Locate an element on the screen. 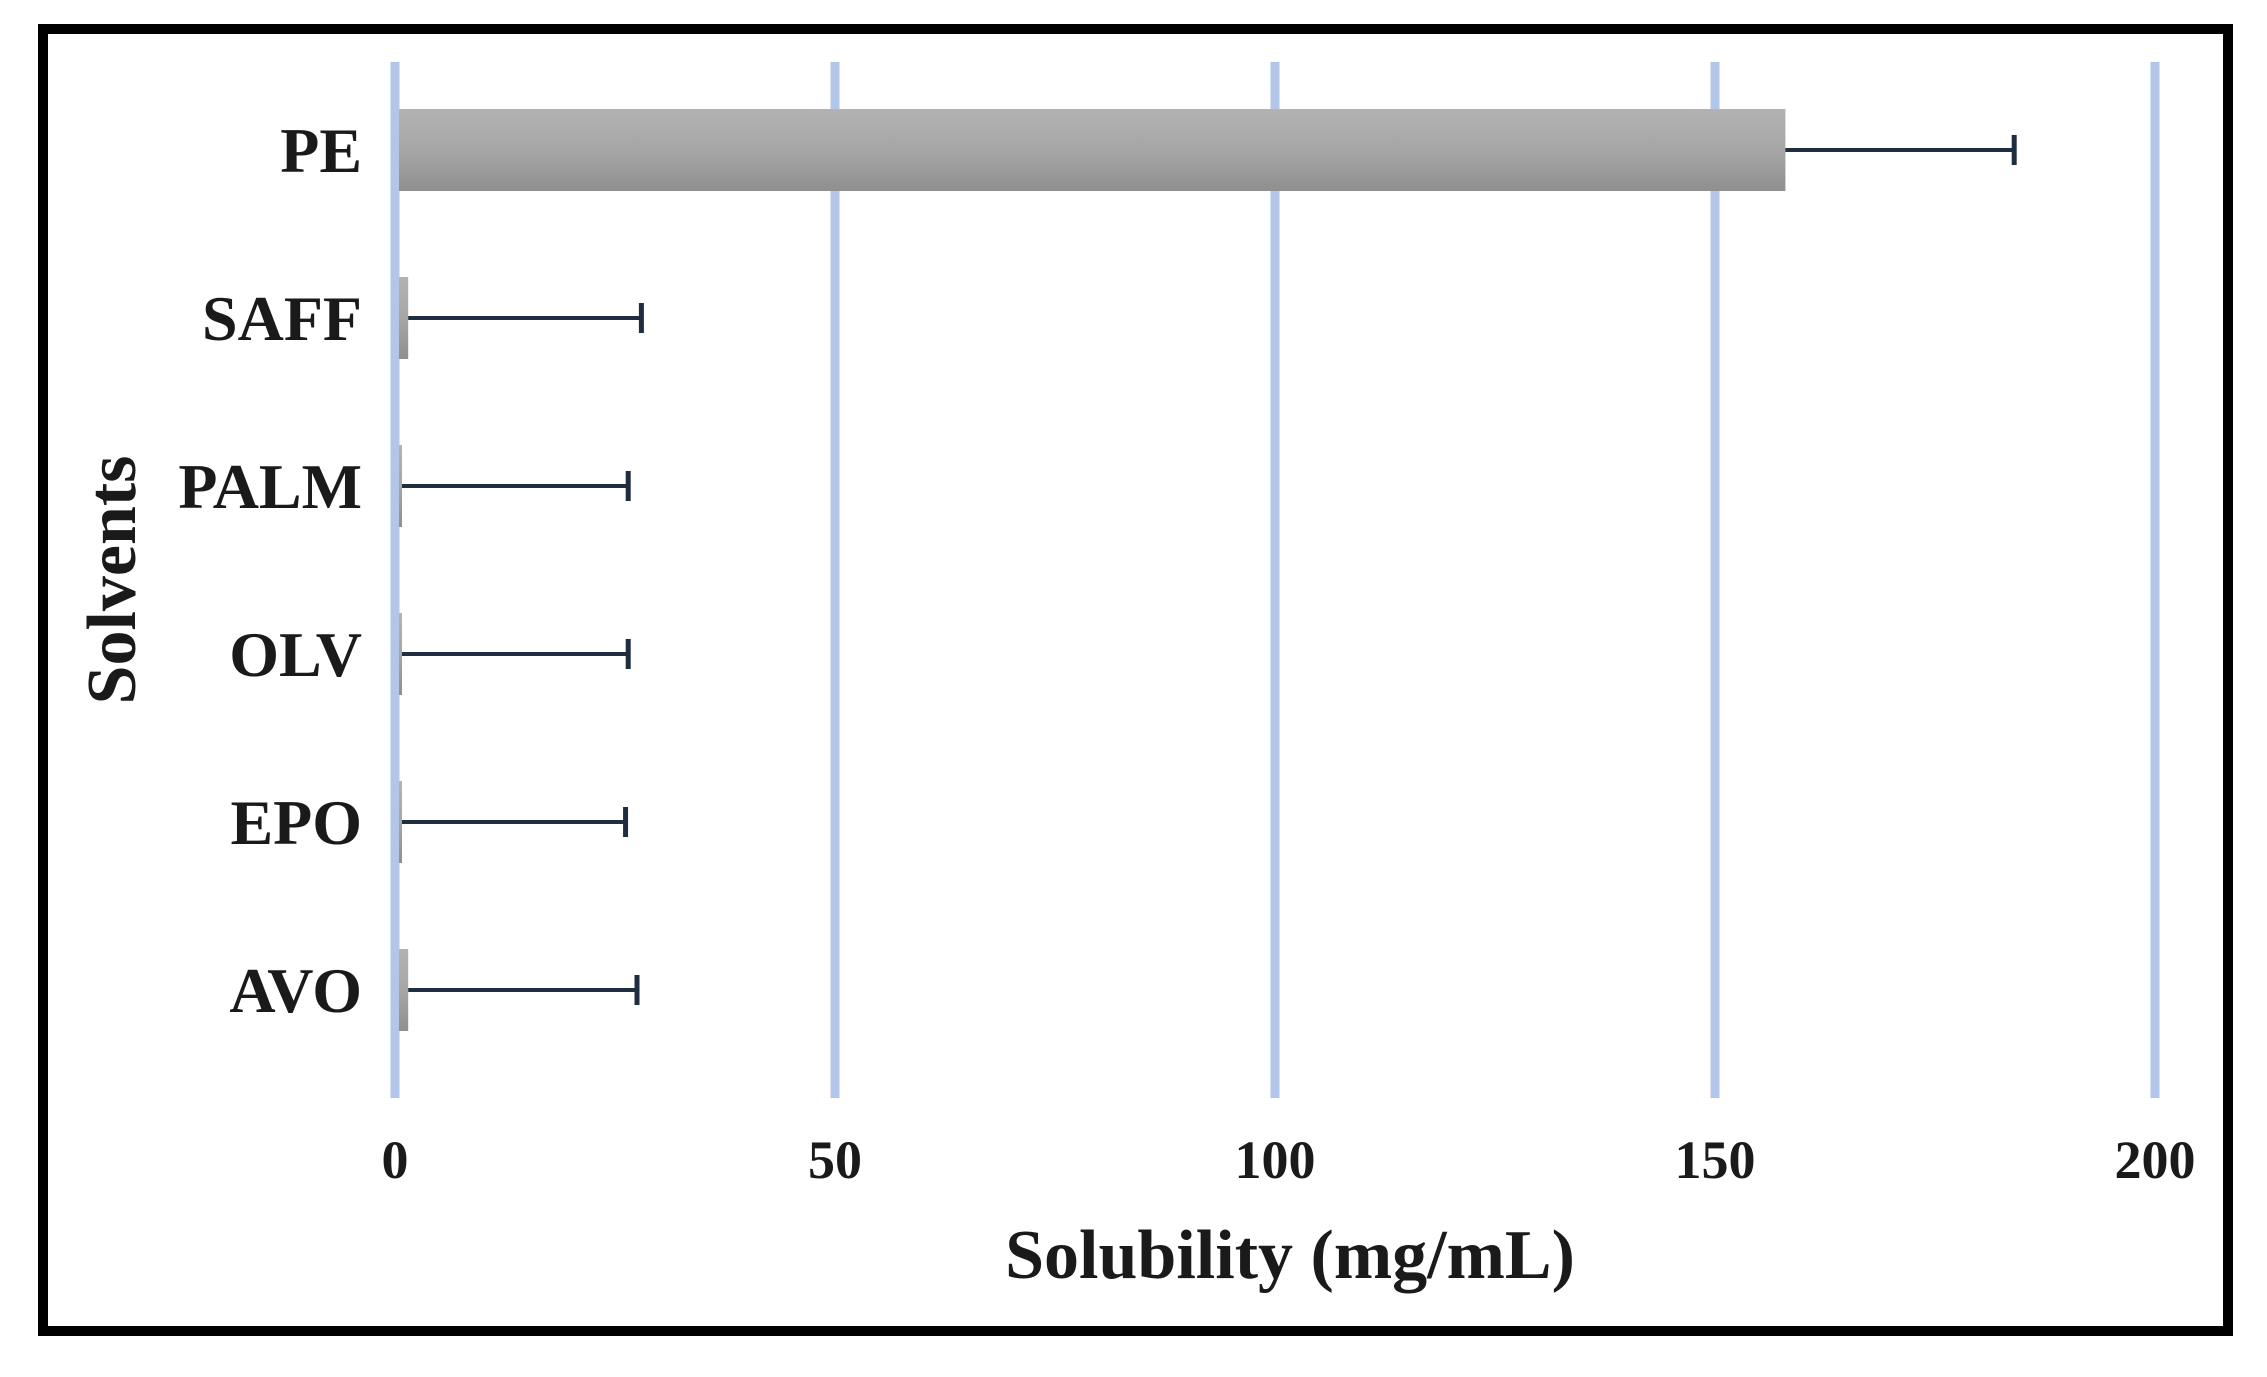 The width and height of the screenshot is (2267, 1377). x-tick-labels: 0 50 100 150 200 is located at coordinates (1289, 1160).